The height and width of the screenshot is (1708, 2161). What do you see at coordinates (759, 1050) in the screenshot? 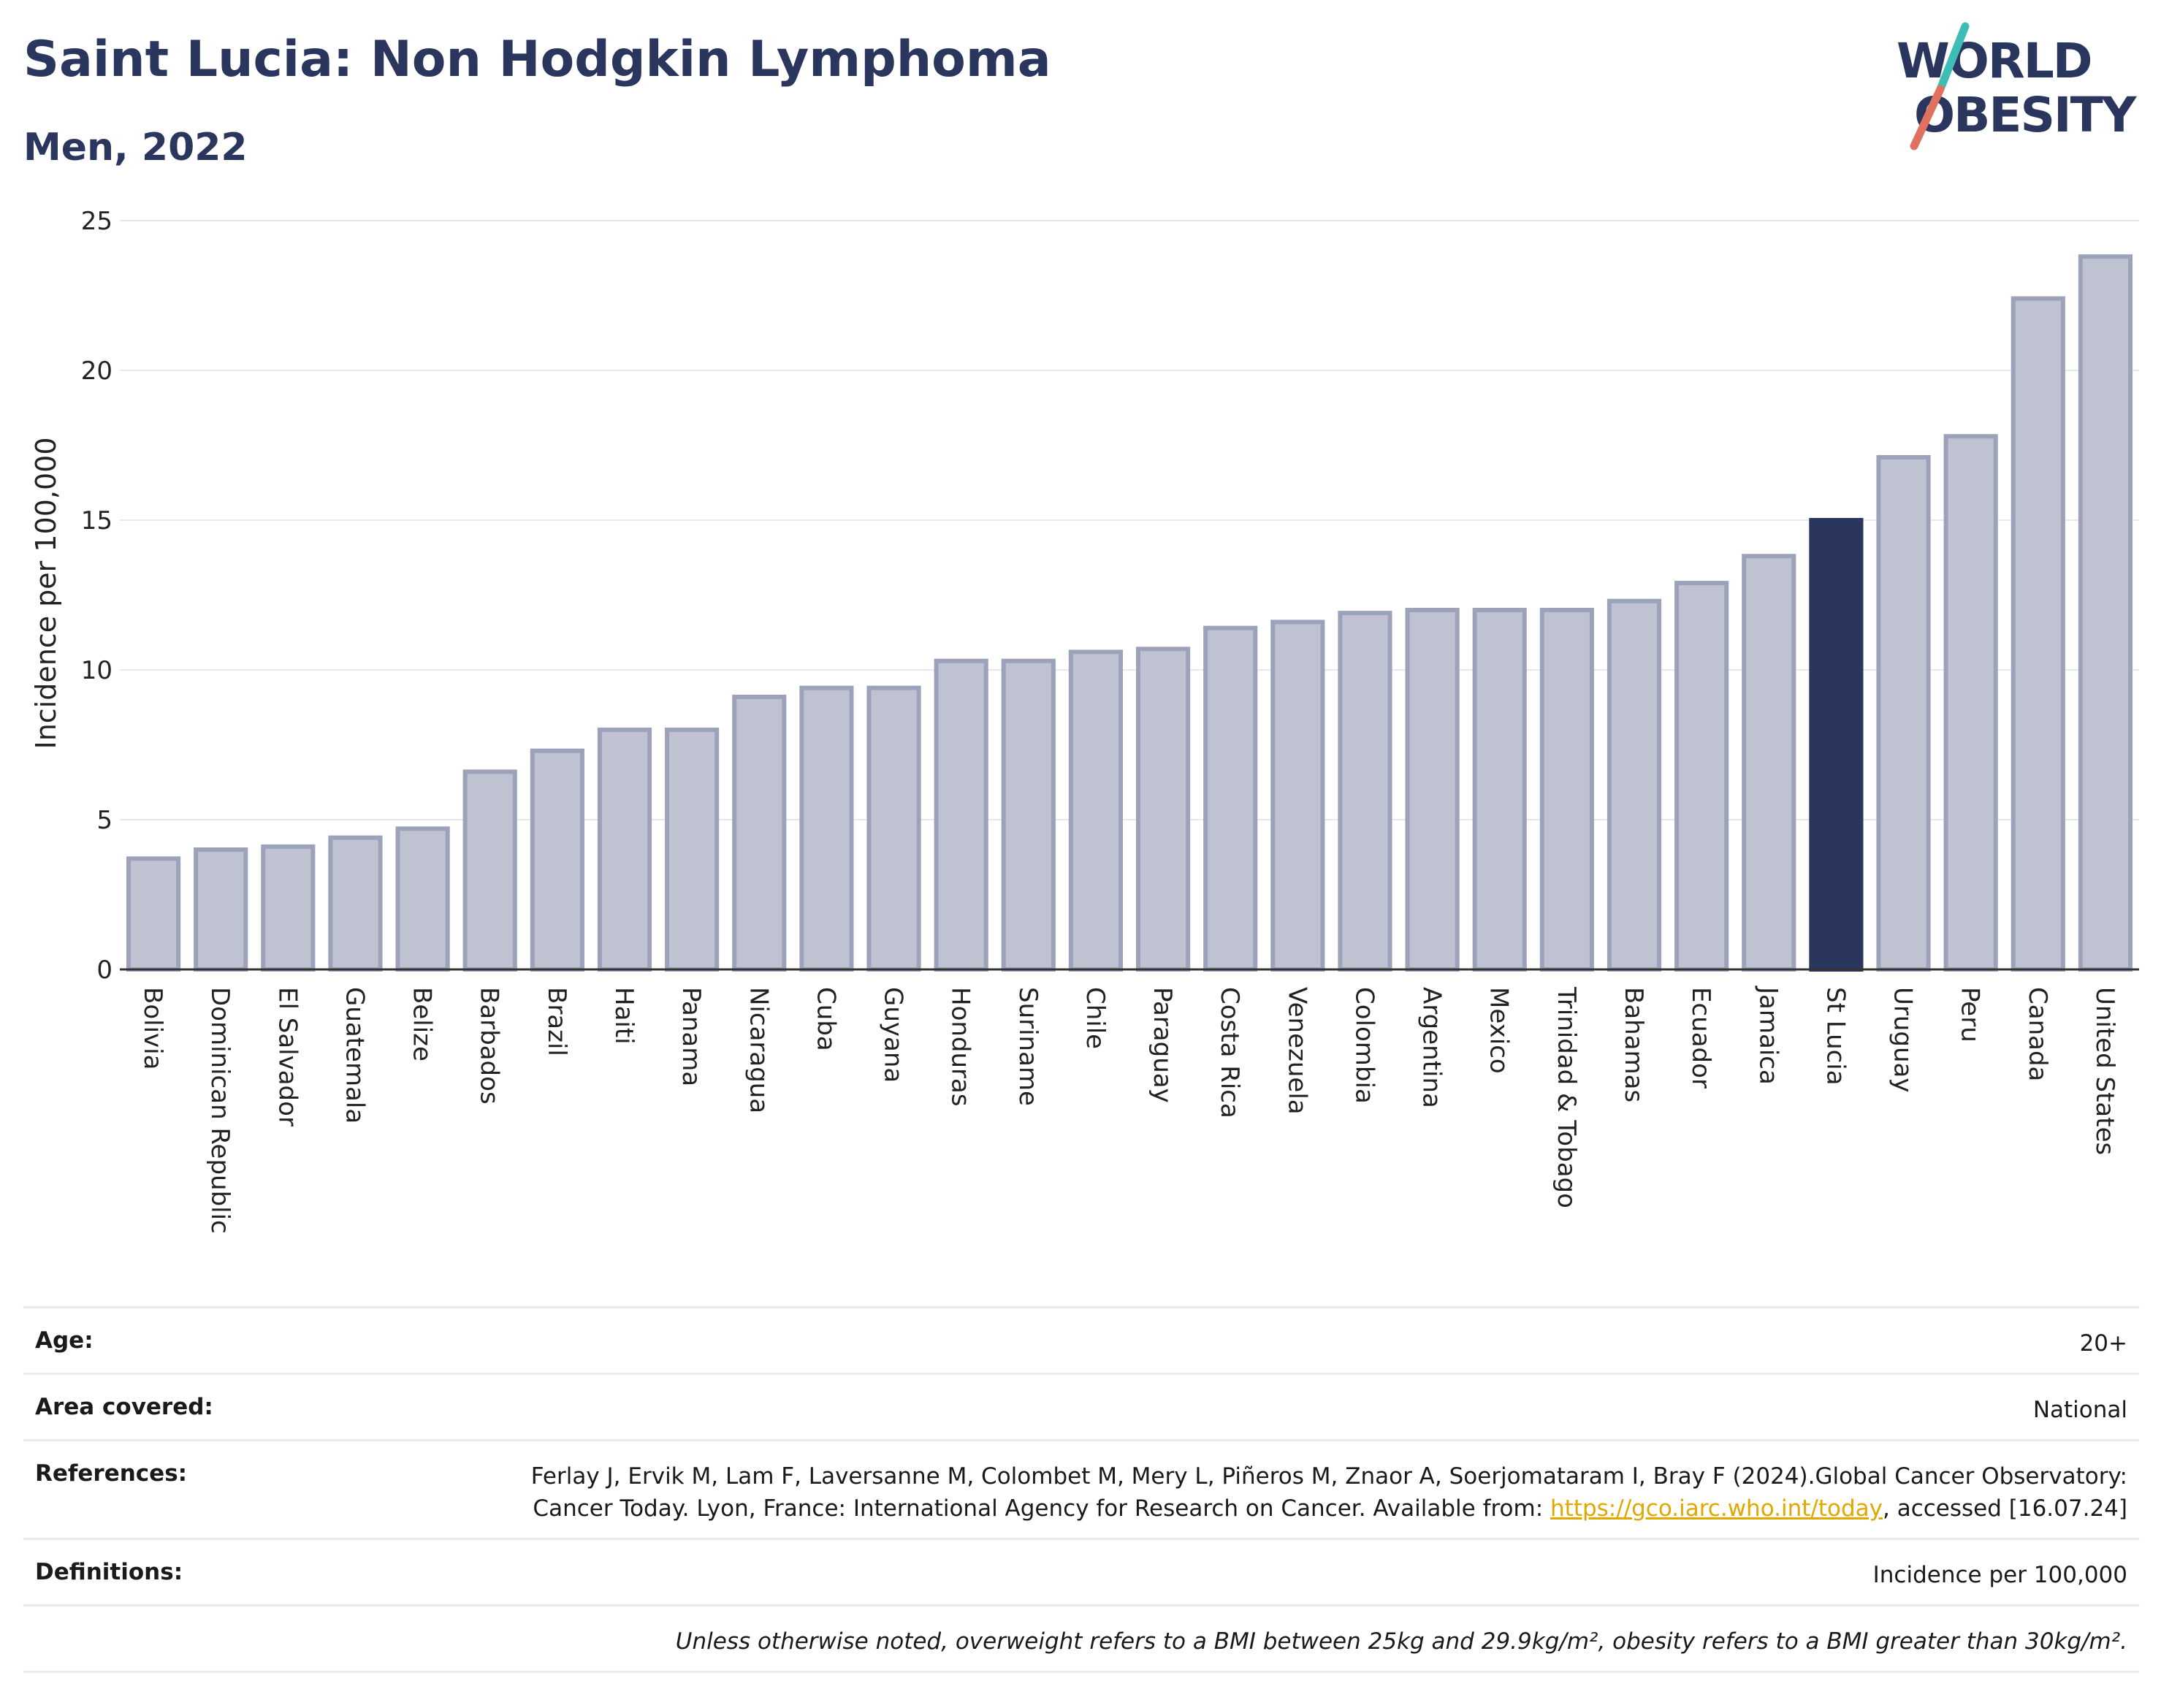
I see `x-tick-label: Nicaragua` at bounding box center [759, 1050].